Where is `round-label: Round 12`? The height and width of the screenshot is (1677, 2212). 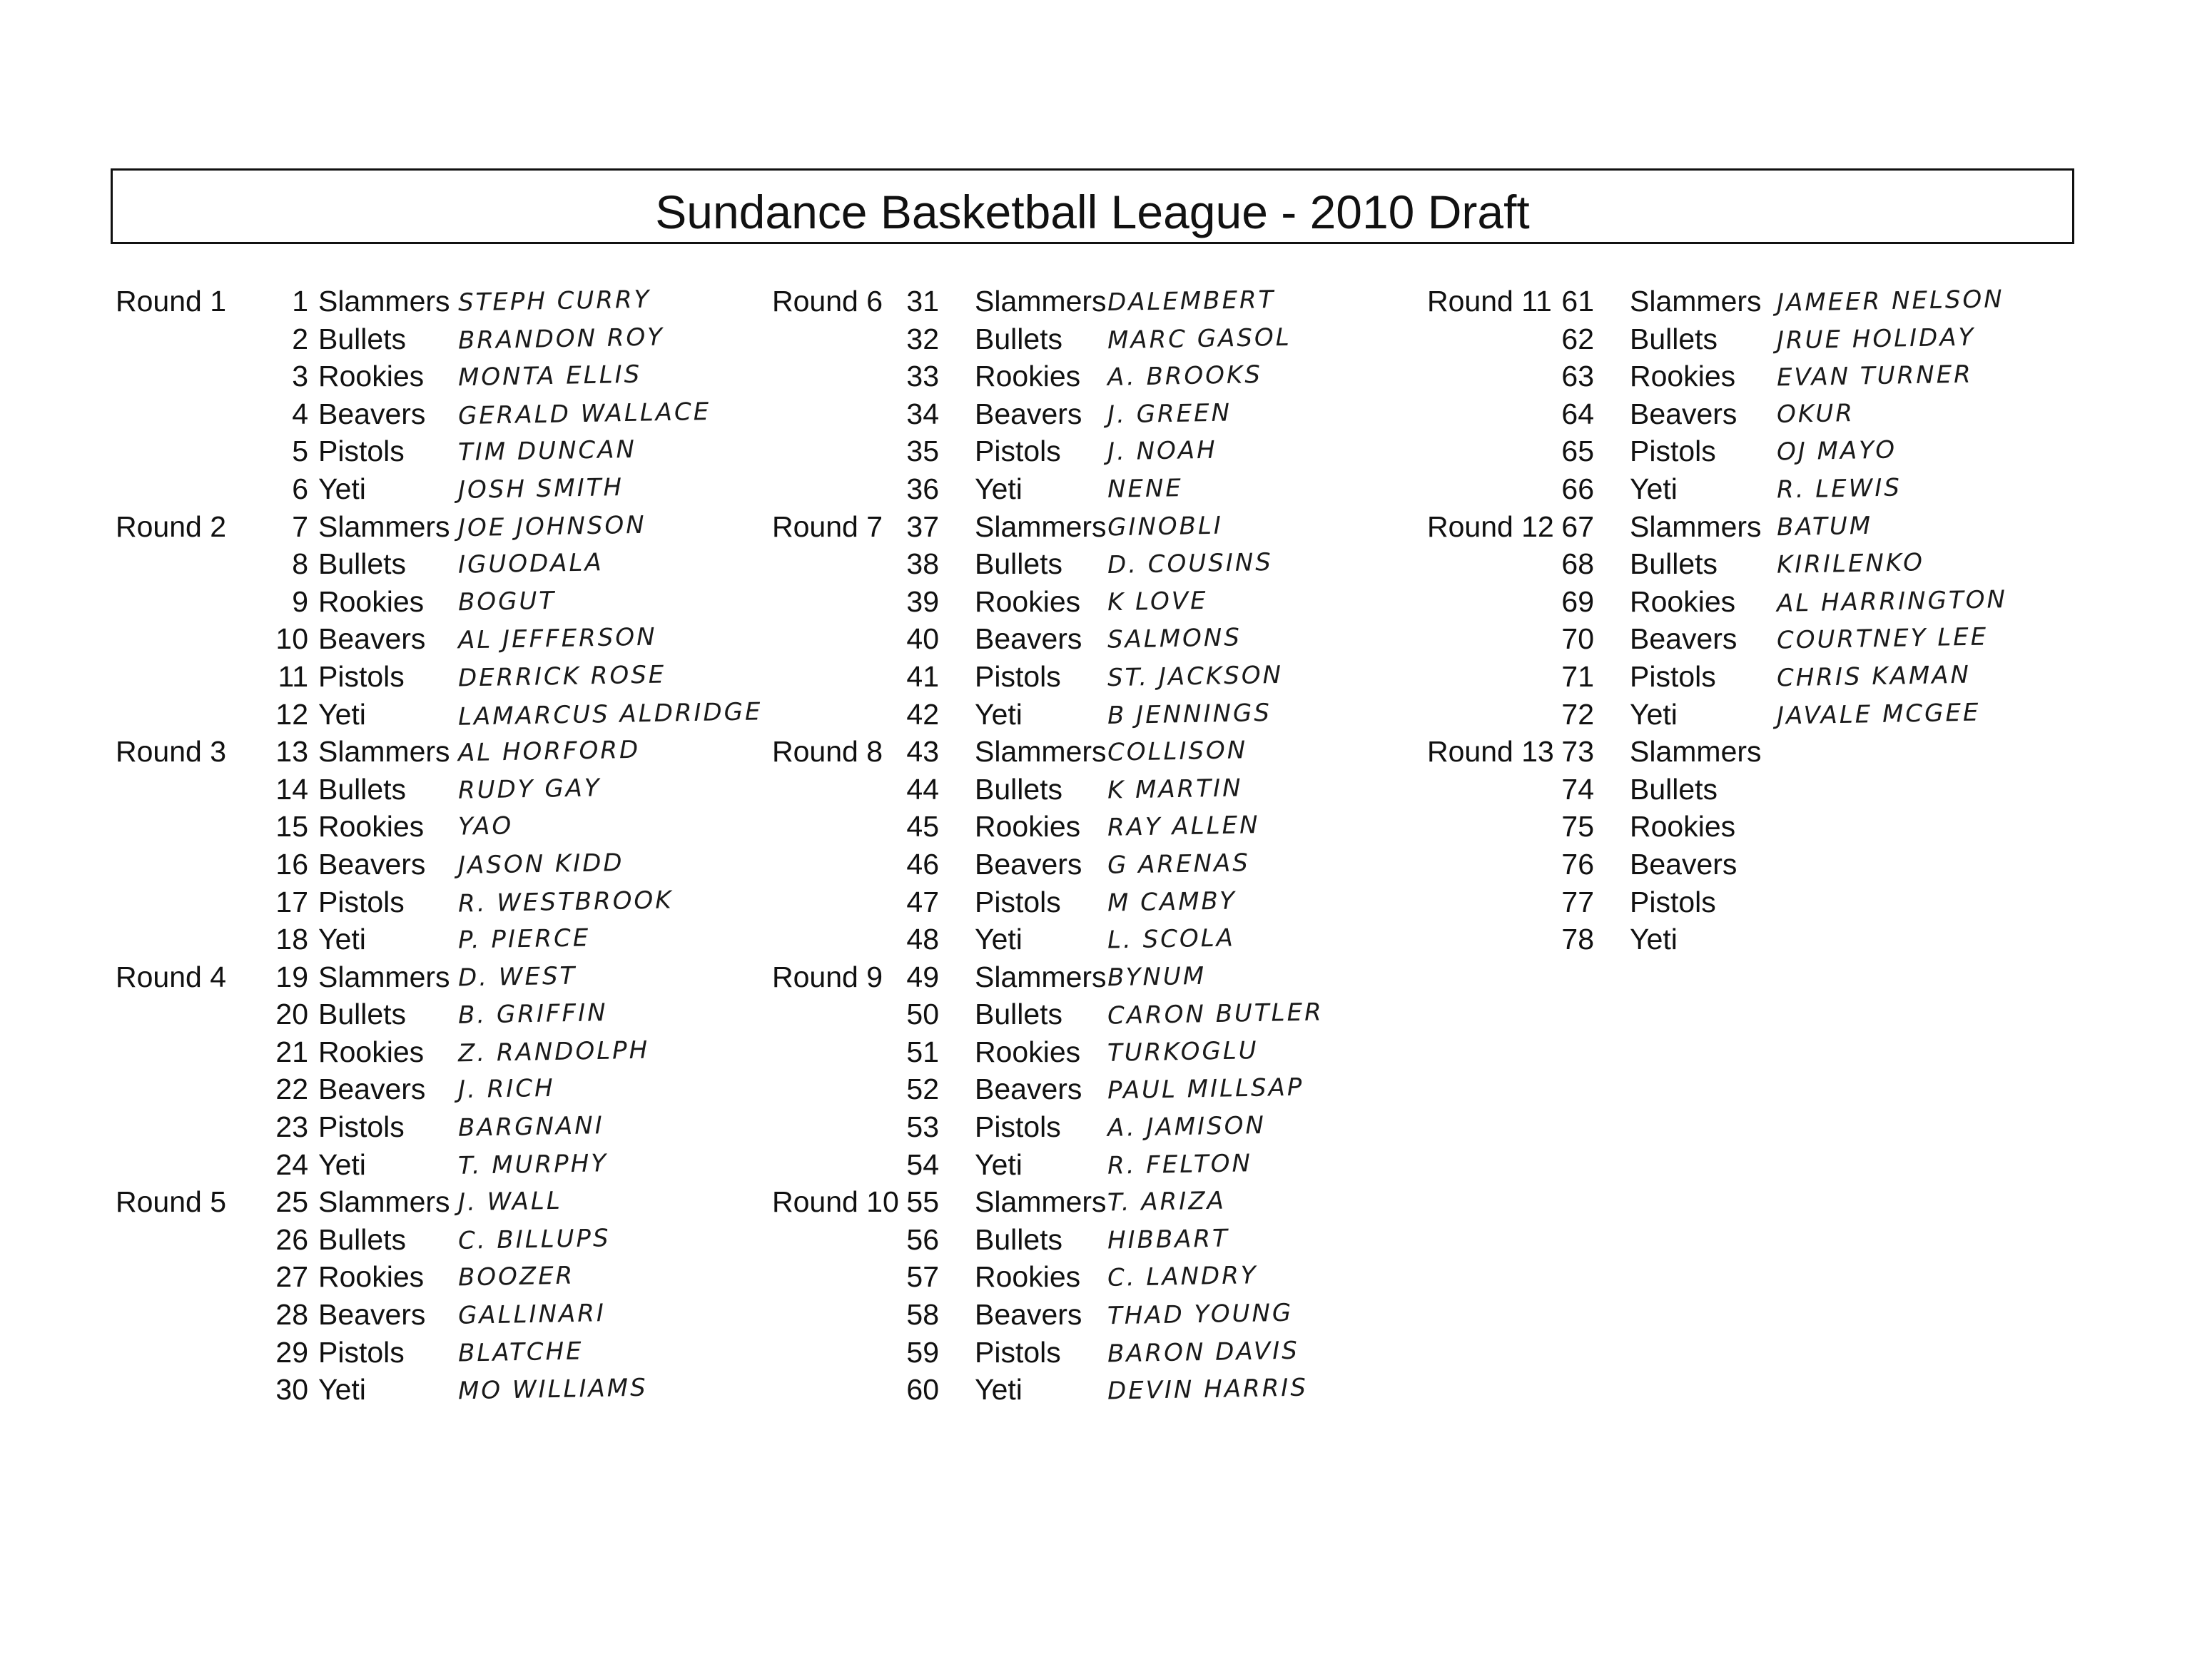
round-label: Round 12 is located at coordinates (1490, 526).